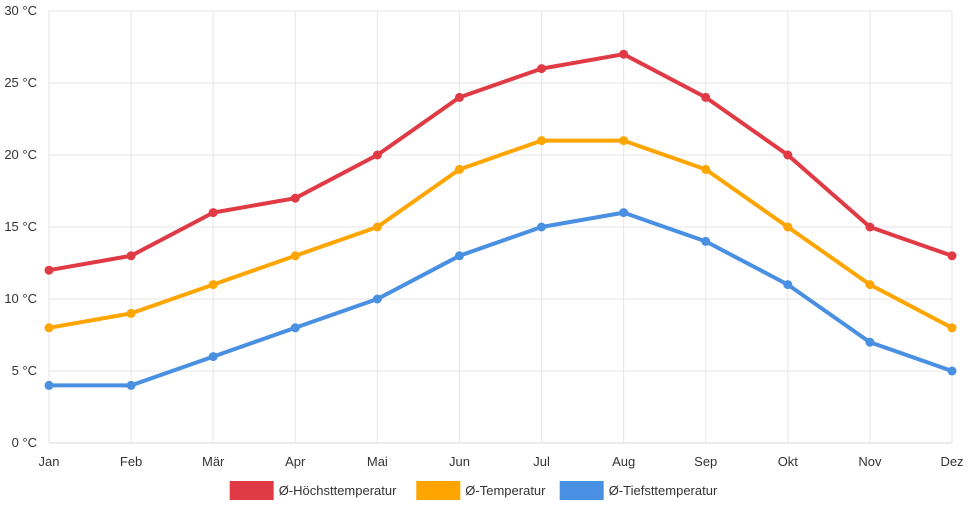 The height and width of the screenshot is (513, 968). I want to click on y-tick-label: 0 °C, so click(24, 442).